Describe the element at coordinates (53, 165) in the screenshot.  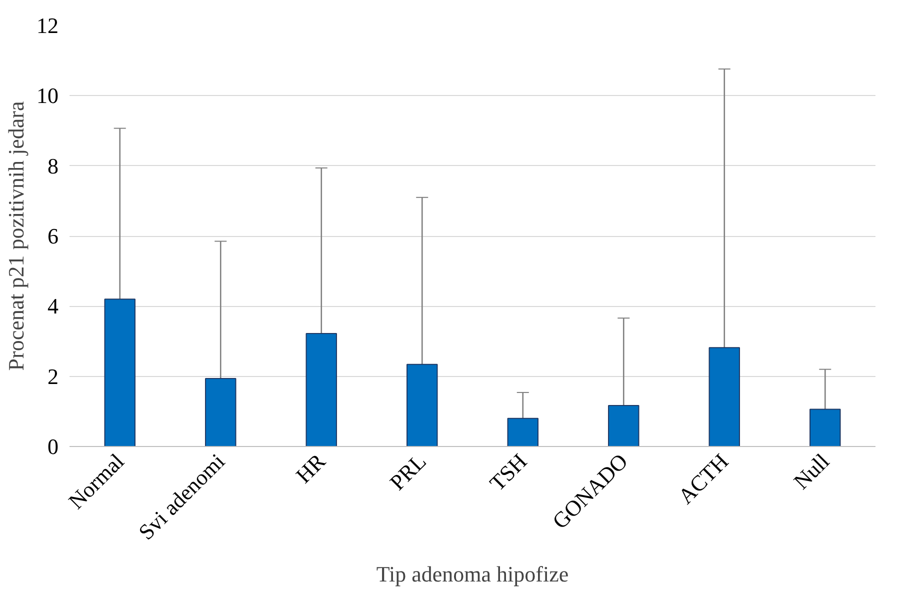
I see `y-tick-label: 8` at that location.